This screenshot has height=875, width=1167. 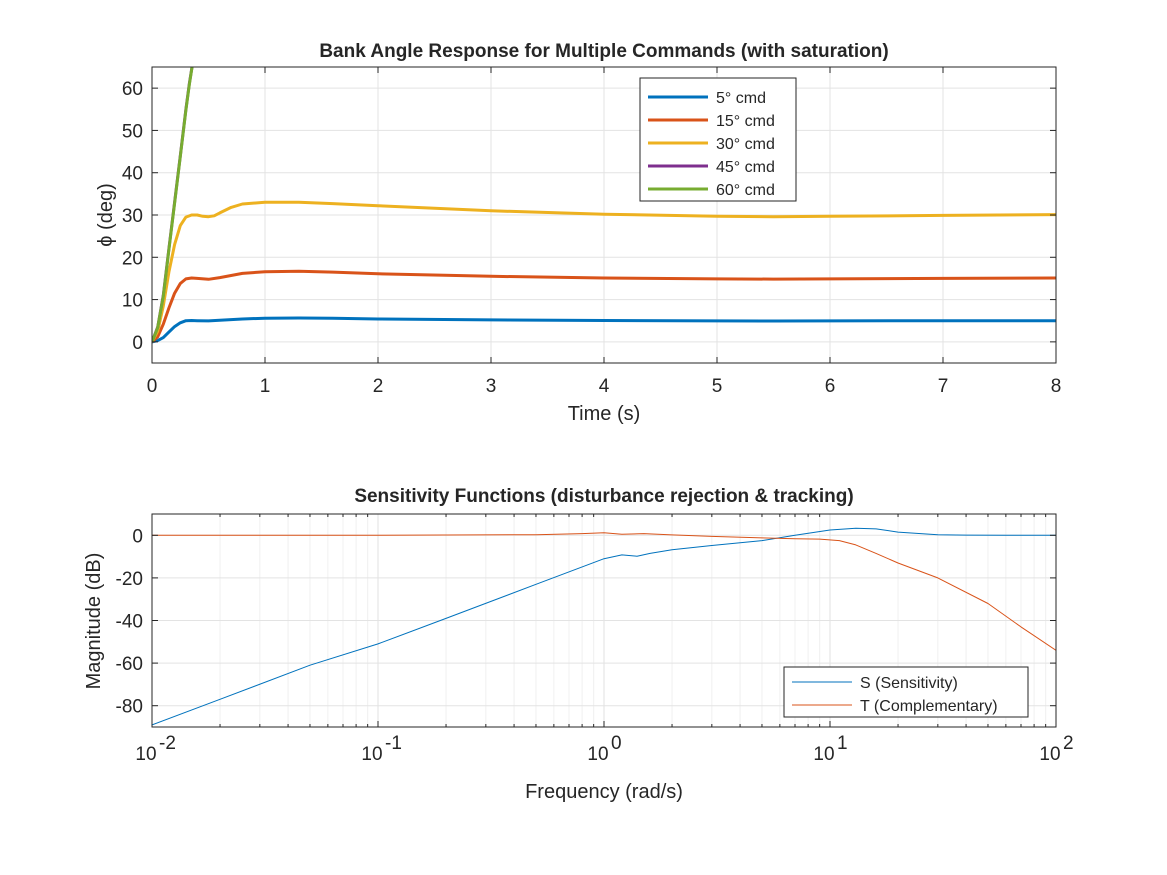 What do you see at coordinates (604, 414) in the screenshot?
I see `x-axis-label: Time (s)` at bounding box center [604, 414].